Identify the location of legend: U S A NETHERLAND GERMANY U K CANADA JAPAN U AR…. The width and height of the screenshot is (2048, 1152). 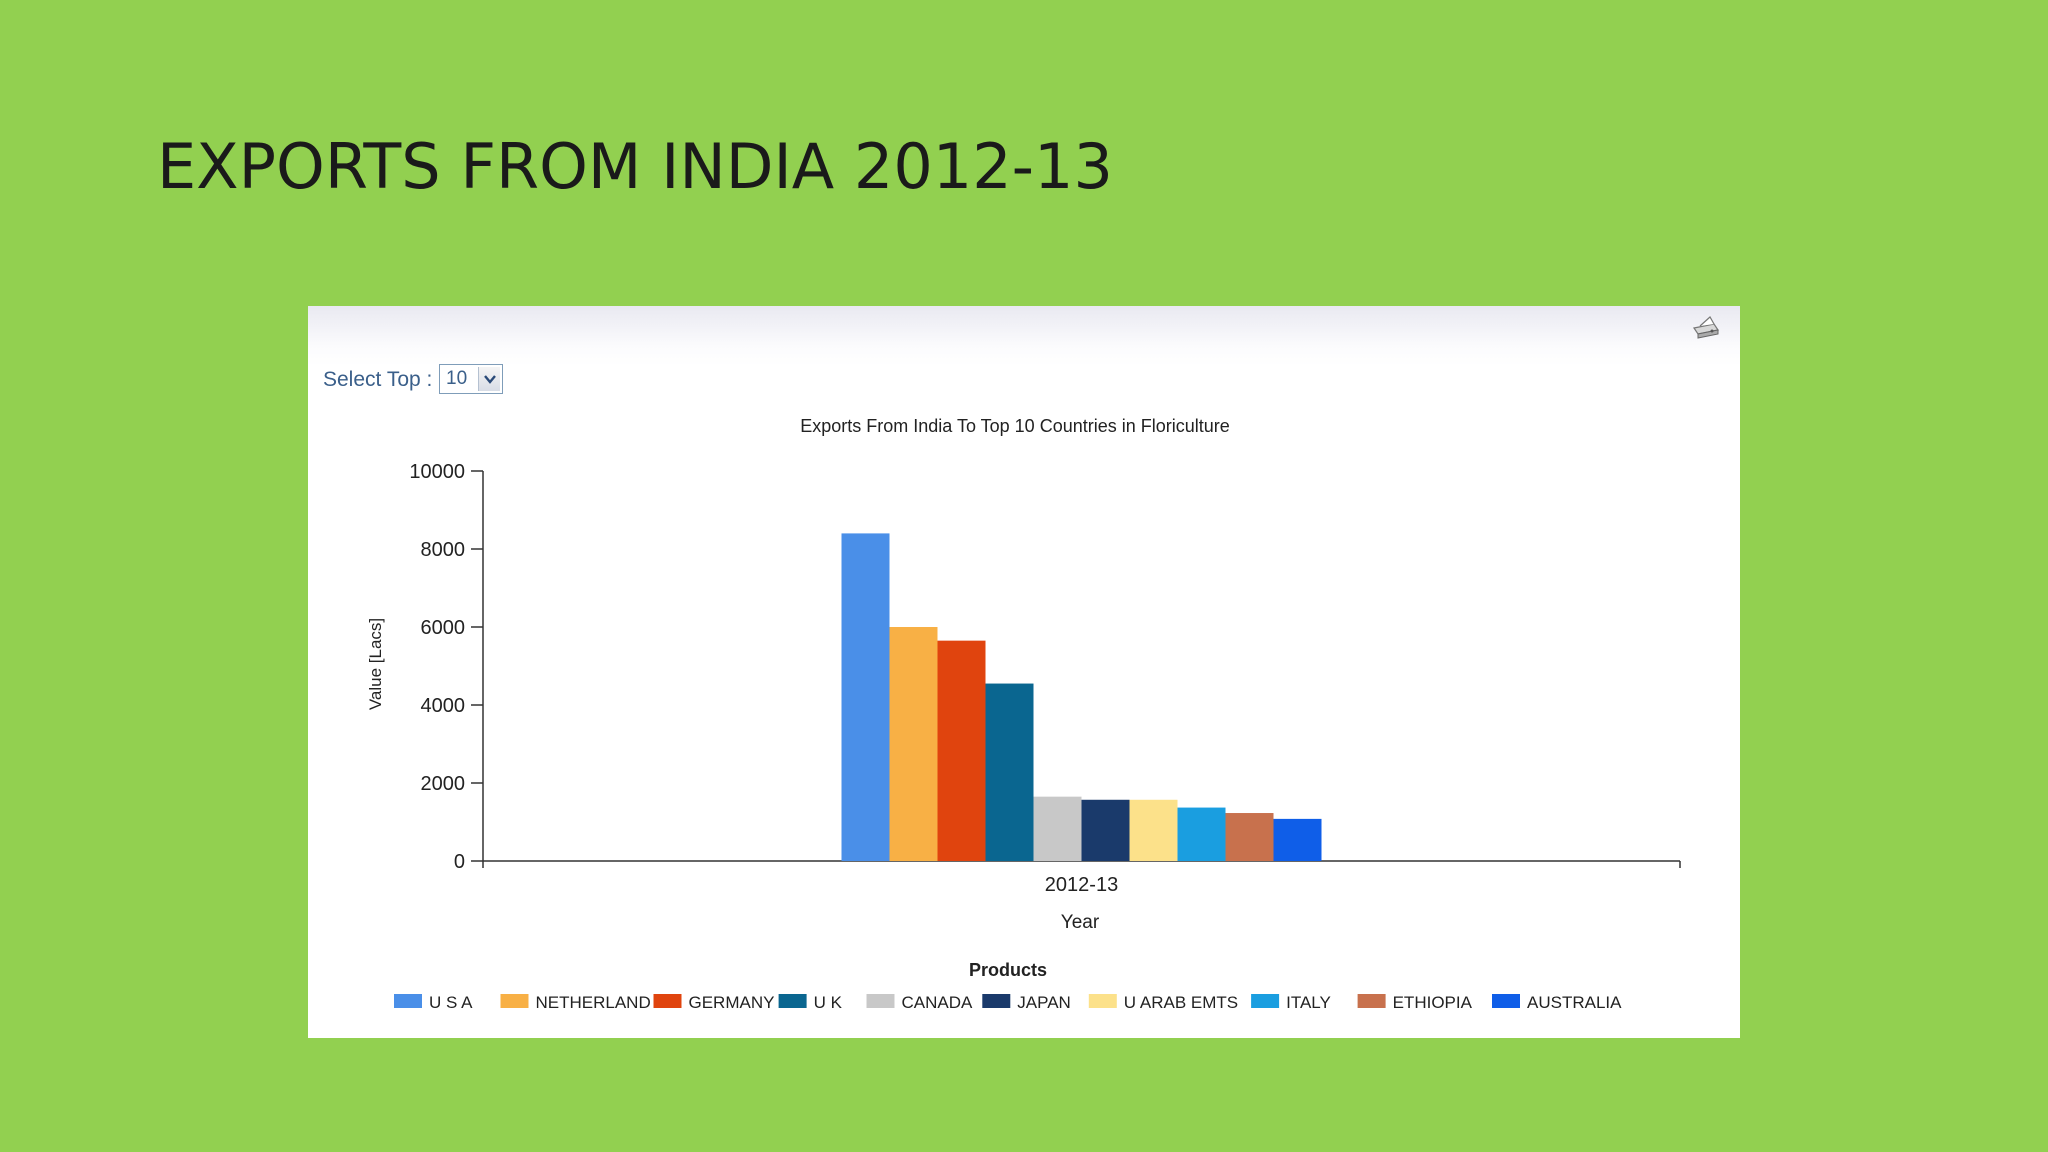
(1008, 1002).